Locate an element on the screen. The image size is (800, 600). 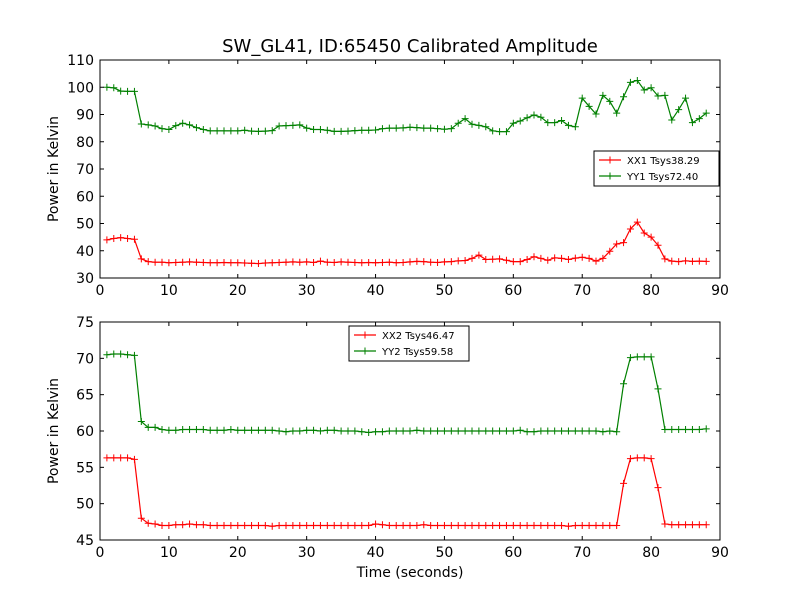
x-tick-label: 60 is located at coordinates (513, 291).